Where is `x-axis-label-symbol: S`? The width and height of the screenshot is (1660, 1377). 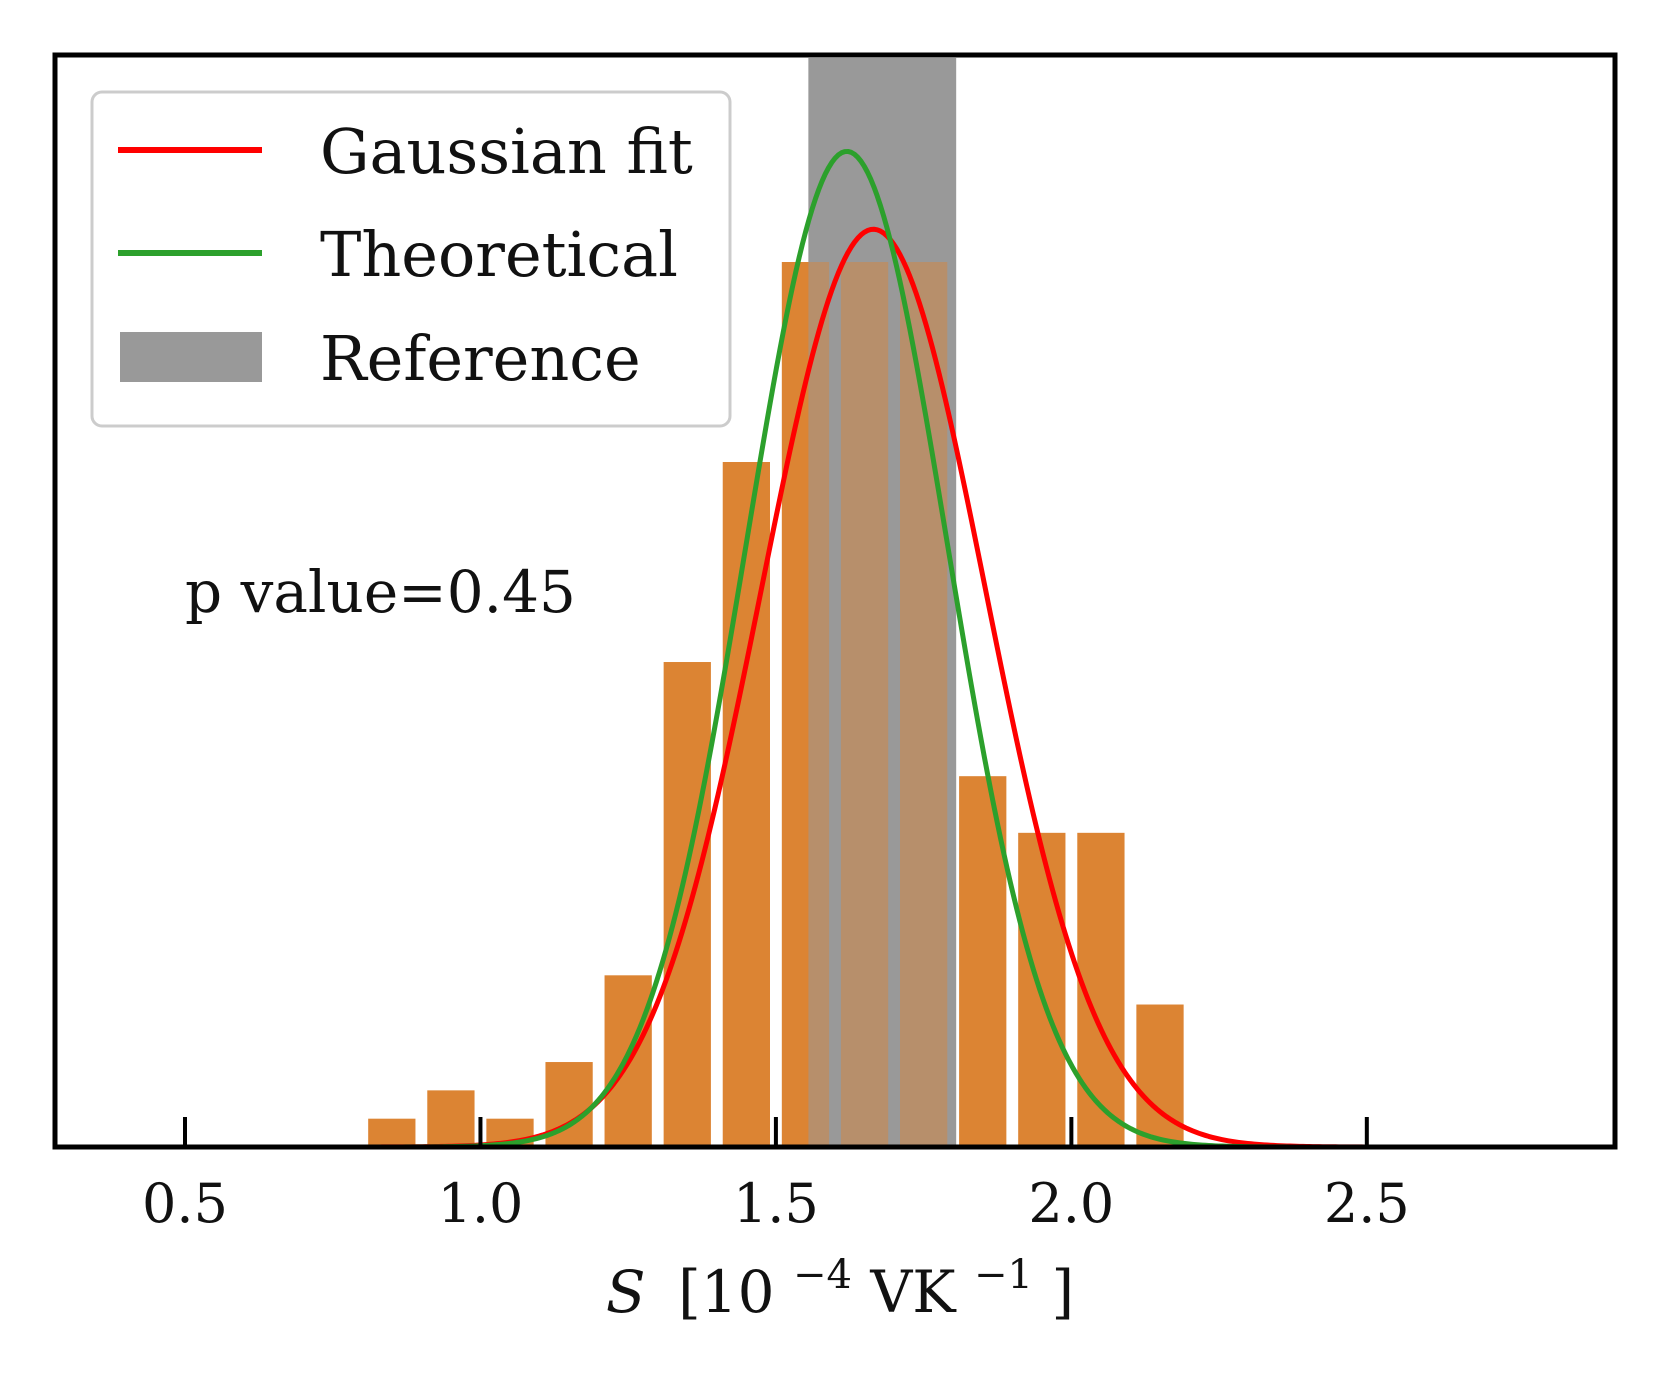
x-axis-label-symbol: S is located at coordinates (626, 1292).